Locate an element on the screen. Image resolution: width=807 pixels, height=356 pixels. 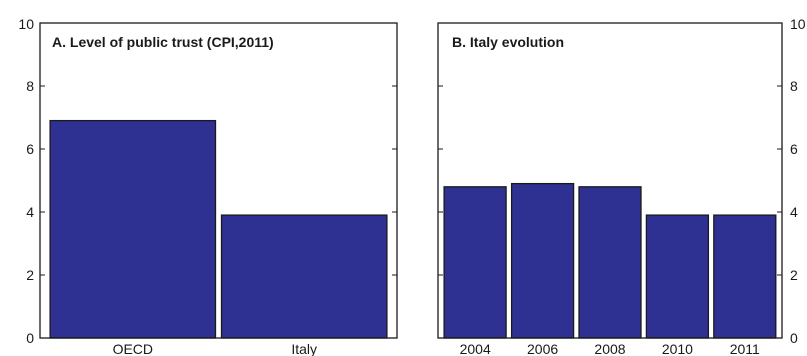
panel-a-y-tick-label: 6 is located at coordinates (30, 149).